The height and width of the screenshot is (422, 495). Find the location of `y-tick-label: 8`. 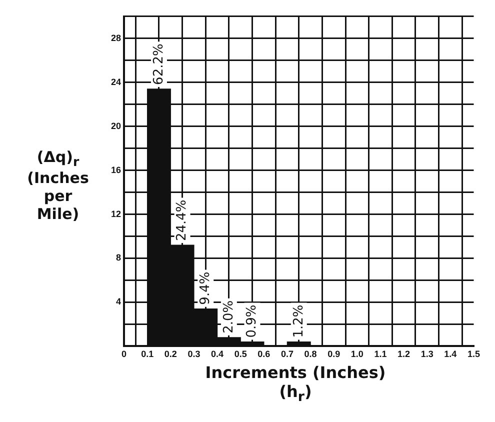

y-tick-label: 8 is located at coordinates (119, 257).